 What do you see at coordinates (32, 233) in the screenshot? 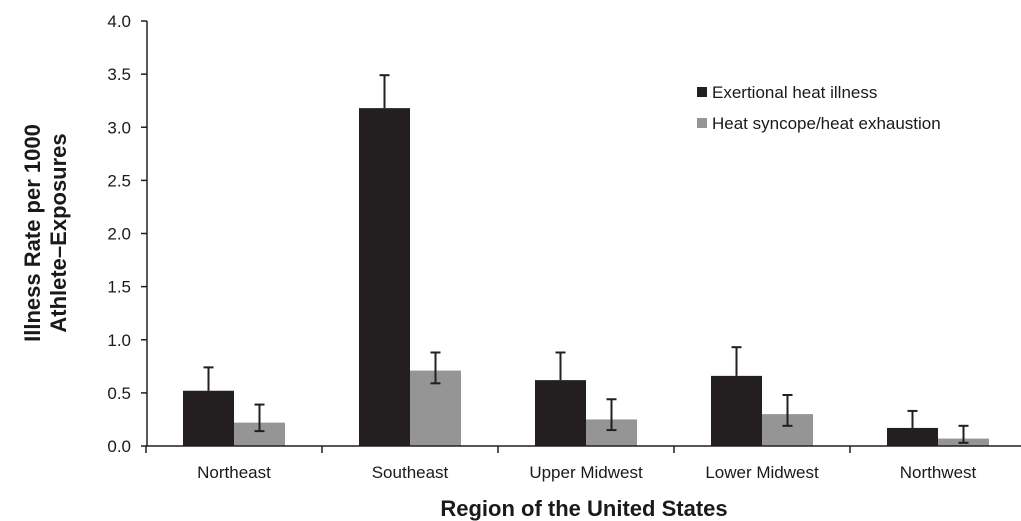
I see `y-axis-title-line-1: Illness Rate per 1000` at bounding box center [32, 233].